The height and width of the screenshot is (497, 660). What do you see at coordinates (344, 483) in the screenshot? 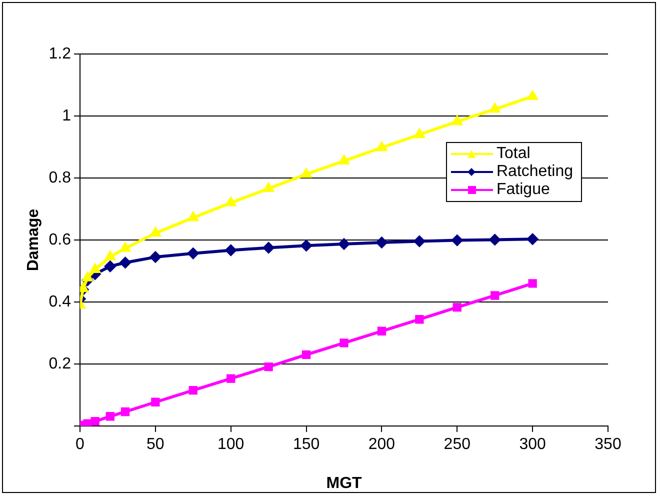
I see `x-axis-title: MGT` at bounding box center [344, 483].